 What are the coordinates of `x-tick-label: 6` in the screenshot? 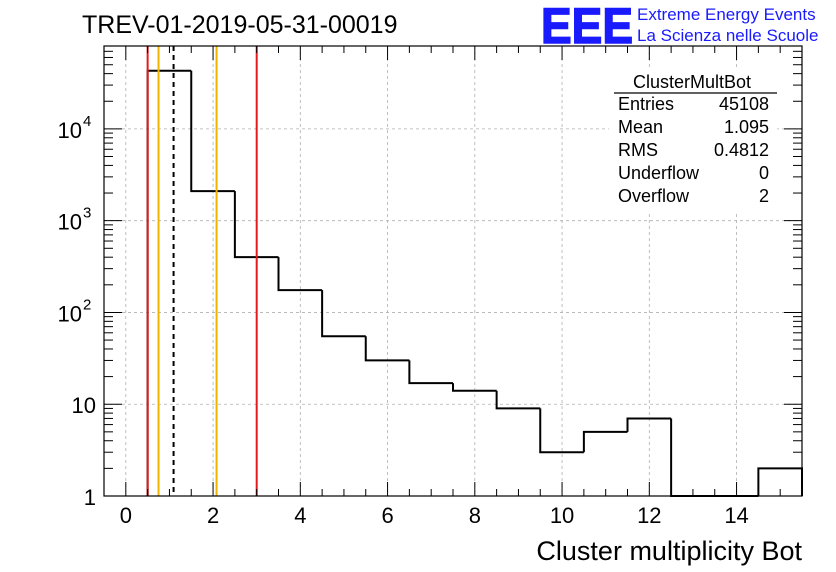 It's located at (387, 515).